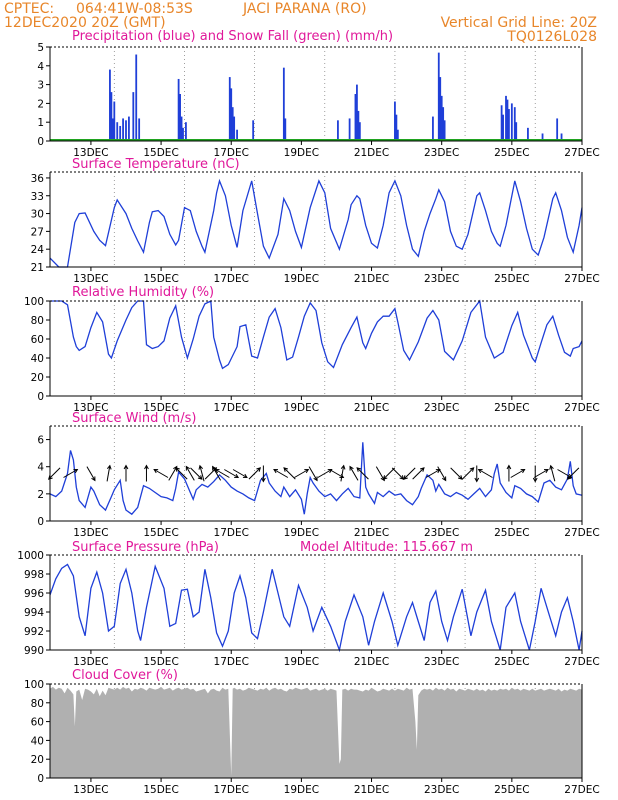 The height and width of the screenshot is (800, 618). Describe the element at coordinates (34, 594) in the screenshot. I see `y-tick-label: 996` at that location.